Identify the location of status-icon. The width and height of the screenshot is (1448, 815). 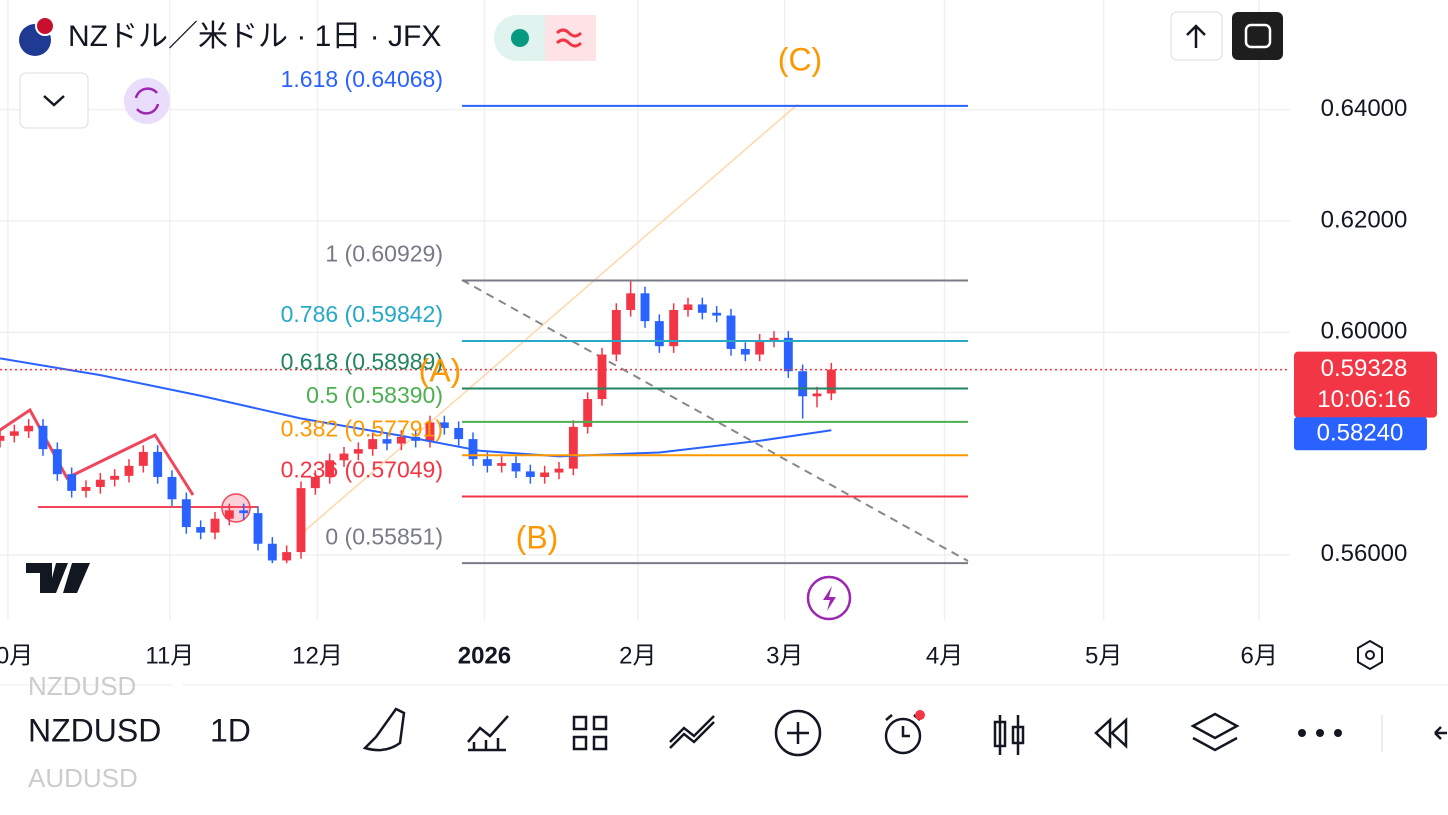
(569, 38).